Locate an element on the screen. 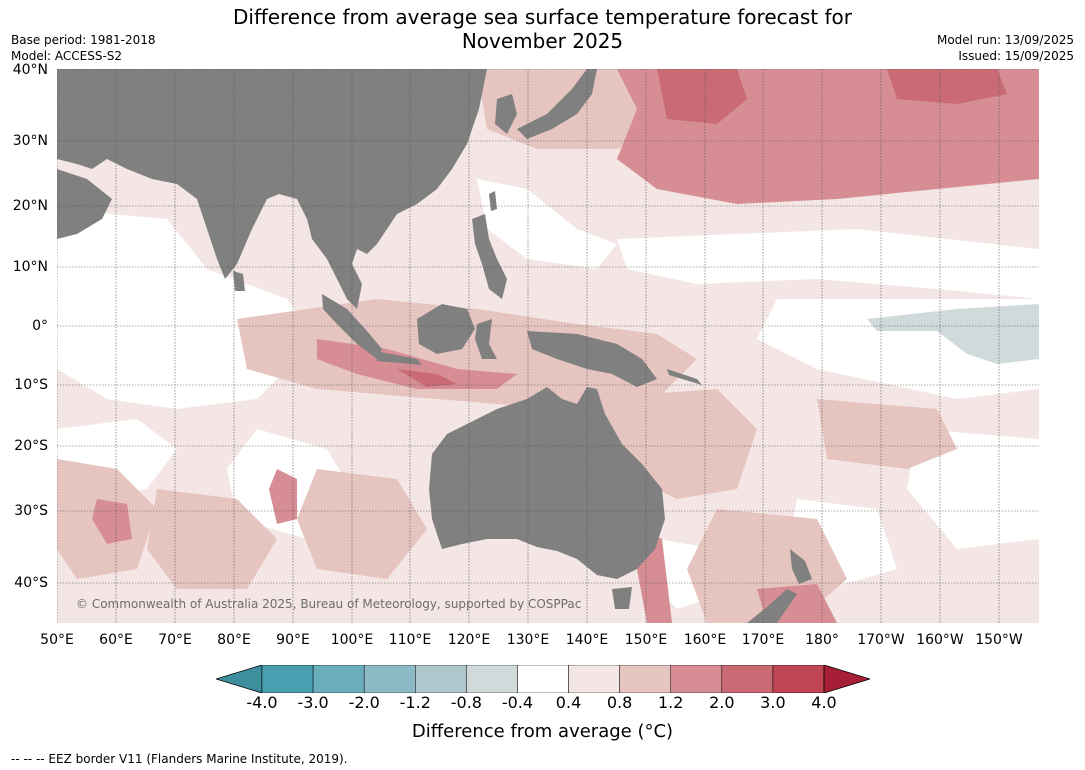  lat-label-10s: 10°S is located at coordinates (31, 385).